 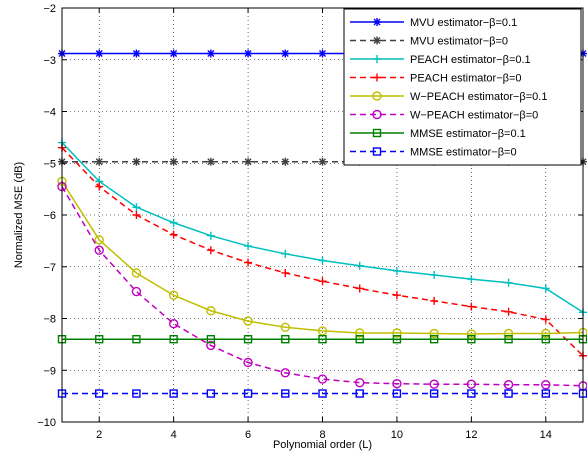 What do you see at coordinates (174, 435) in the screenshot?
I see `x-tick-label: 4` at bounding box center [174, 435].